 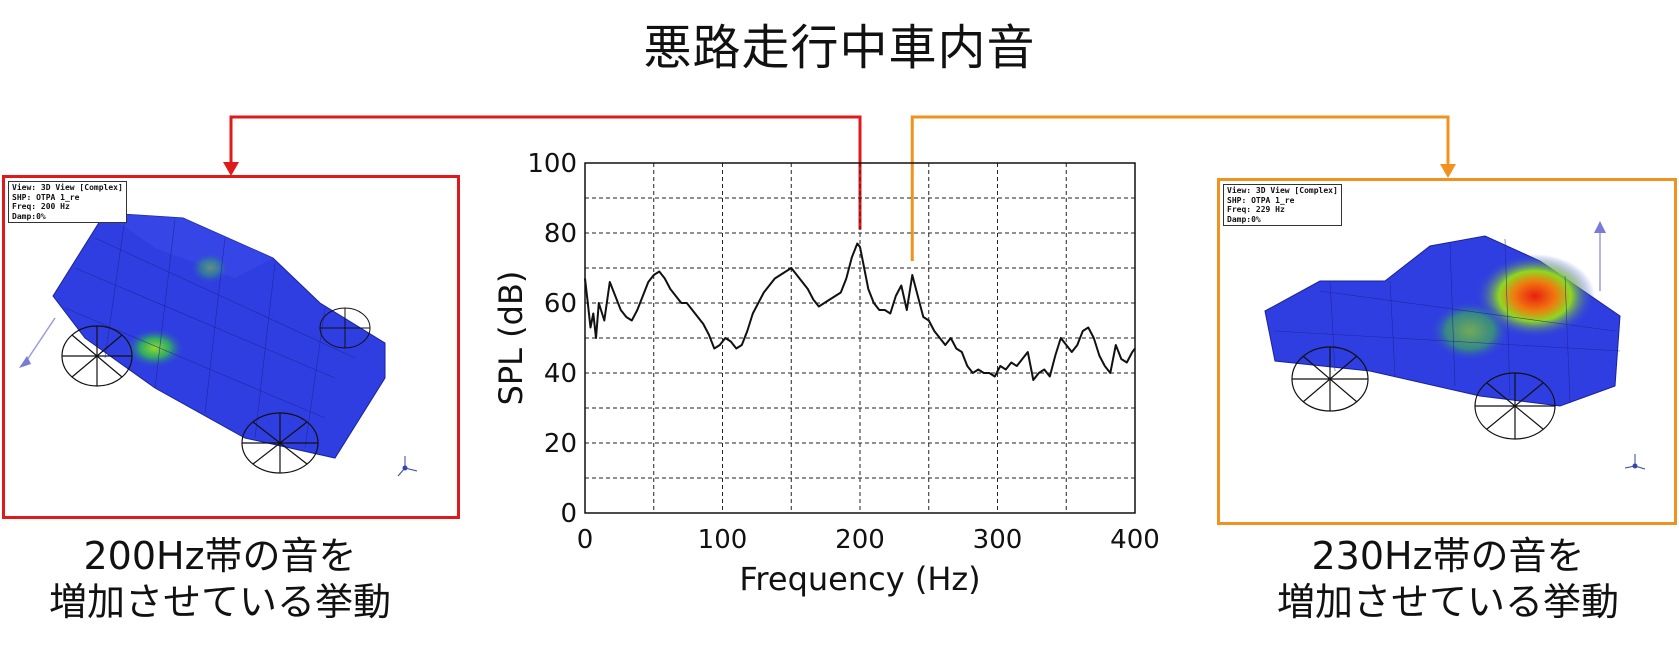 I want to click on connector-line-230hz, so click(x=1180, y=188).